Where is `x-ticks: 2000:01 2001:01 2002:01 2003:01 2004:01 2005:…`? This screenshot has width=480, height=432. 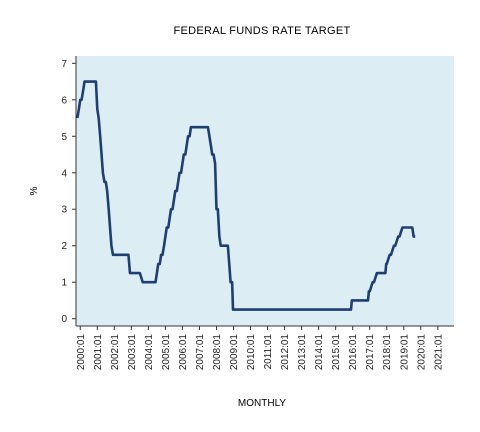
x-ticks: 2000:01 2001:01 2002:01 2003:01 2004:01 2005:… is located at coordinates (260, 348).